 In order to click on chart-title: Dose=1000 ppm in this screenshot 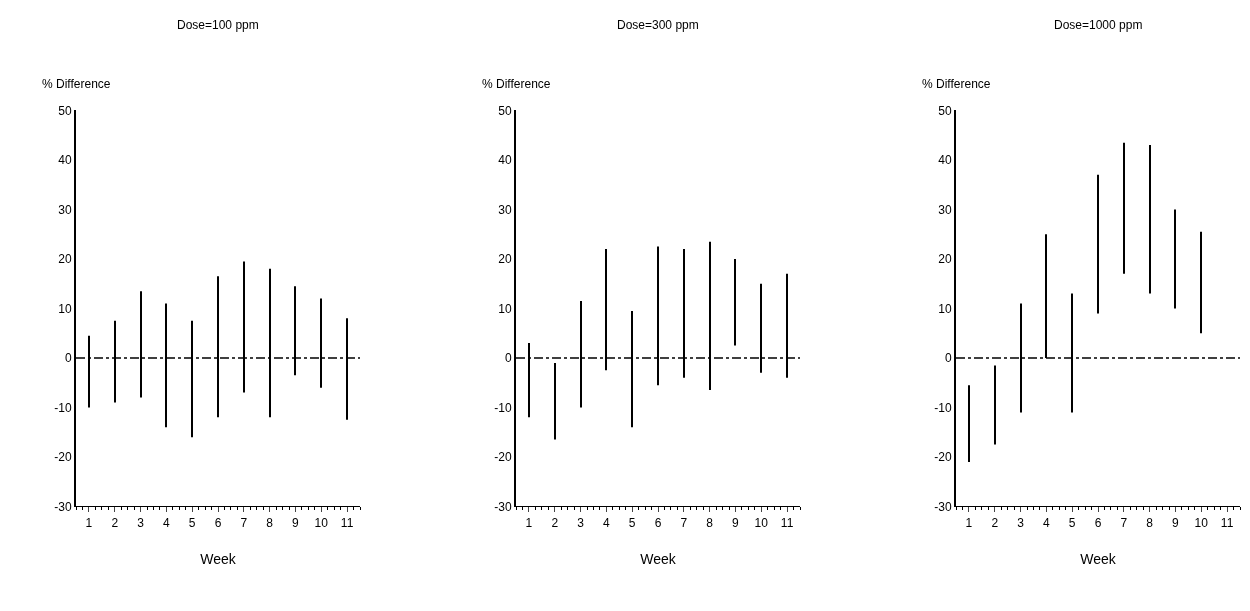, I will do `click(1098, 25)`.